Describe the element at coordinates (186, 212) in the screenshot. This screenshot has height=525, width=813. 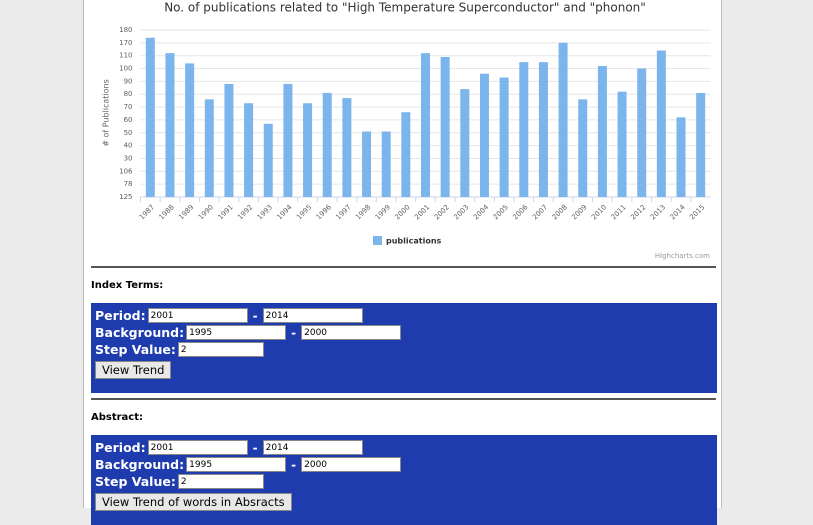
I see `x-tick-label: 1989` at that location.